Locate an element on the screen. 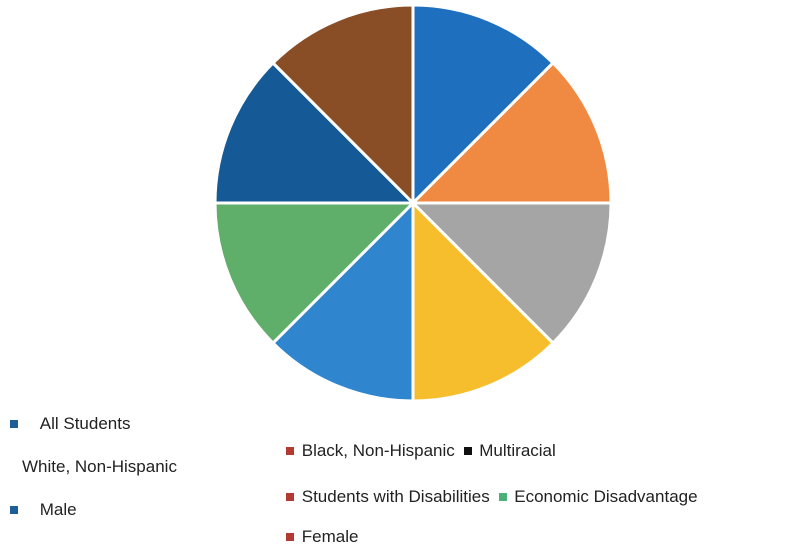 Image resolution: width=794 pixels, height=548 pixels. legend-label-female: Female is located at coordinates (330, 536).